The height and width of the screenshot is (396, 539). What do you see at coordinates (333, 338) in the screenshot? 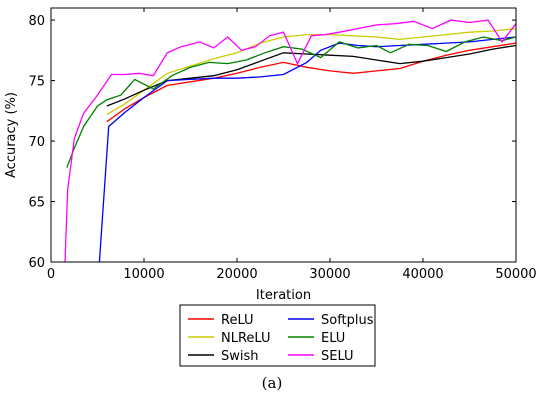
I see `legend-label-elu: ELU` at bounding box center [333, 338].